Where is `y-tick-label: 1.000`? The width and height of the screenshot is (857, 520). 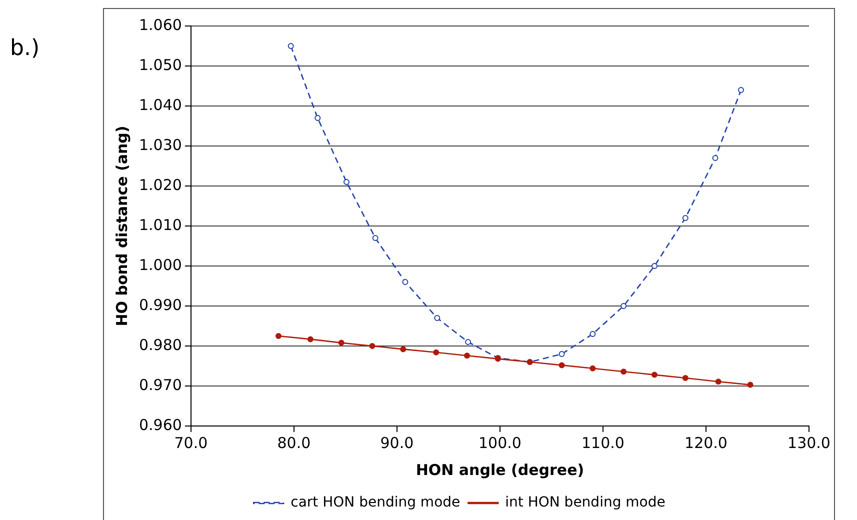
y-tick-label: 1.000 is located at coordinates (160, 265).